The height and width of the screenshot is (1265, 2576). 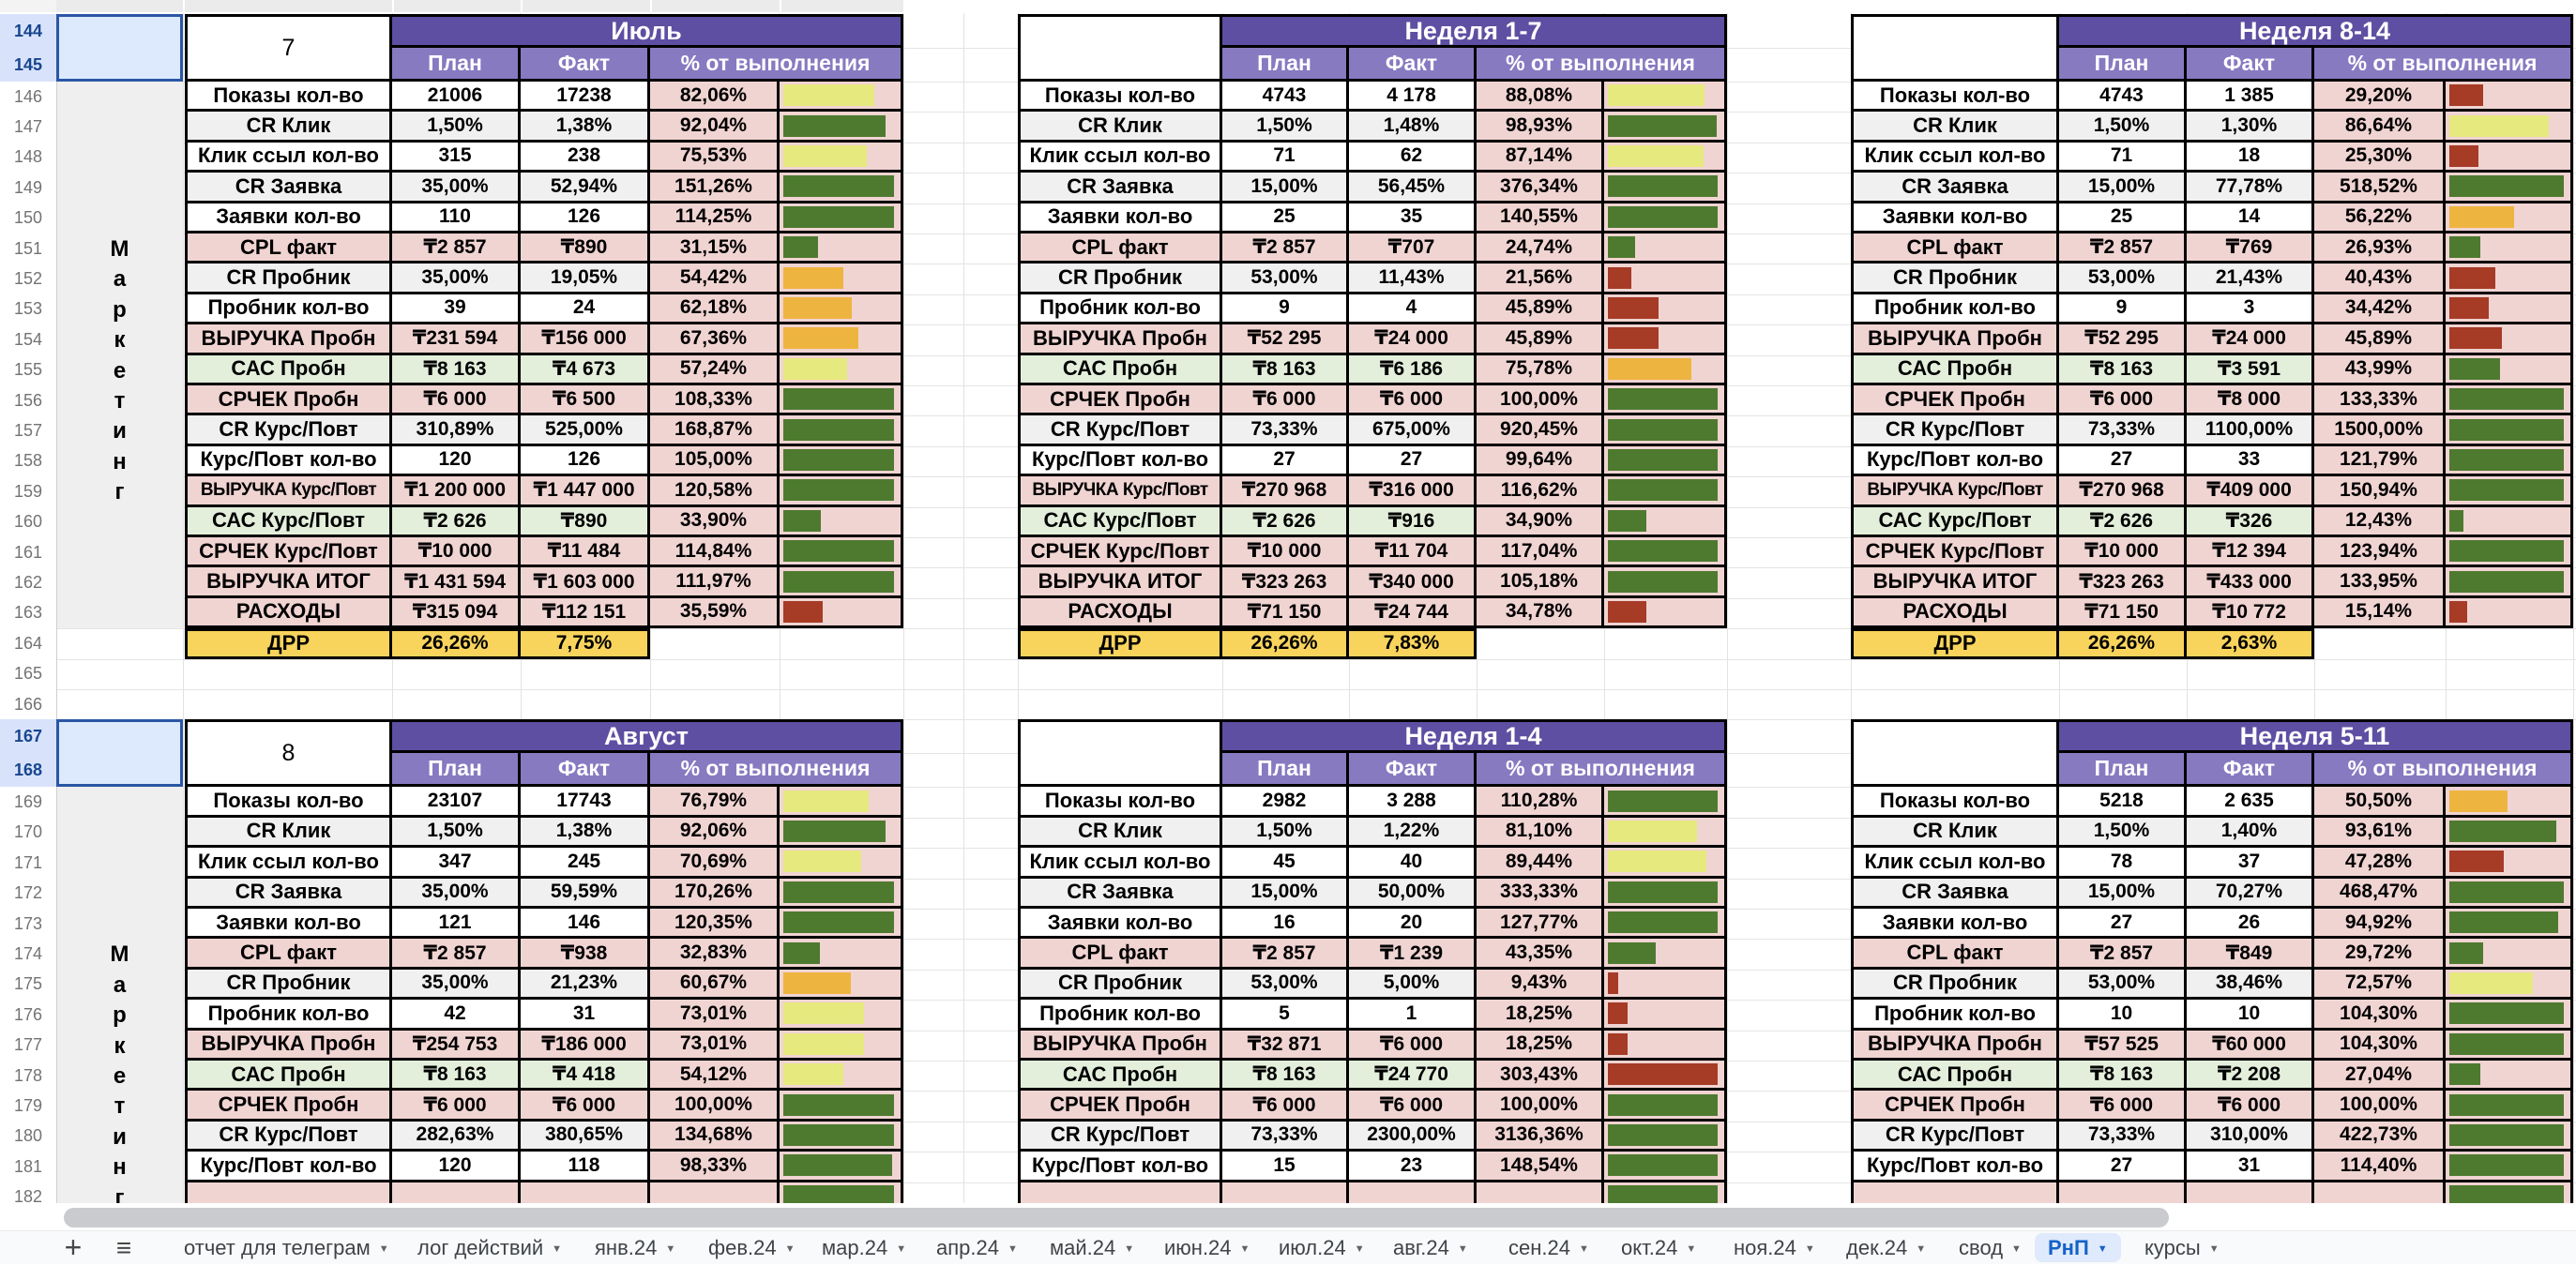 I want to click on metric-label-cell: СРЧЕК Пробн, so click(x=289, y=400).